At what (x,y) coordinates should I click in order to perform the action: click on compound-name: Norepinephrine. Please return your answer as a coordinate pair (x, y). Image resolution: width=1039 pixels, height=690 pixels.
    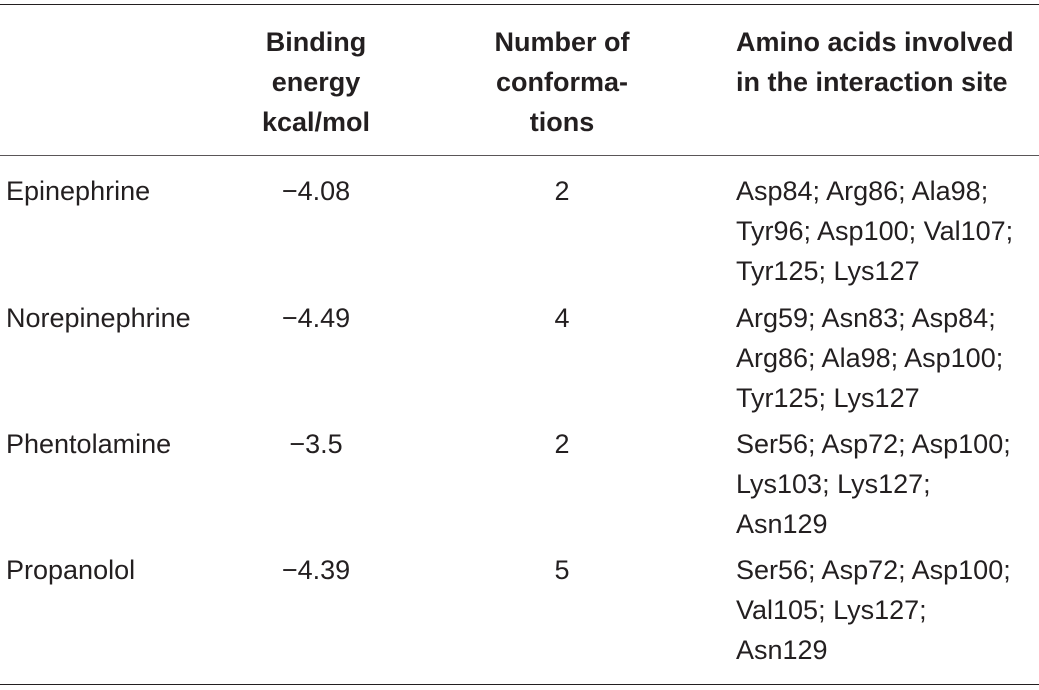
    Looking at the image, I should click on (98, 318).